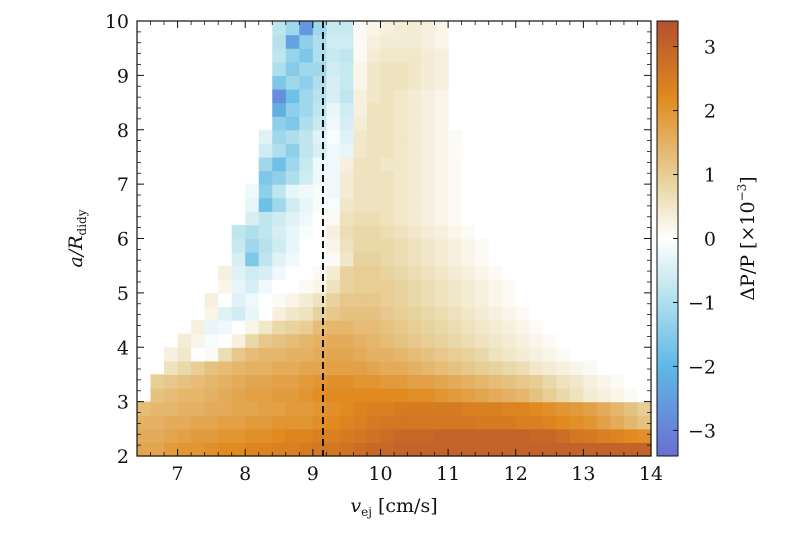 This screenshot has width=800, height=534. What do you see at coordinates (82, 222) in the screenshot?
I see `y-axis-label-sub: didy` at bounding box center [82, 222].